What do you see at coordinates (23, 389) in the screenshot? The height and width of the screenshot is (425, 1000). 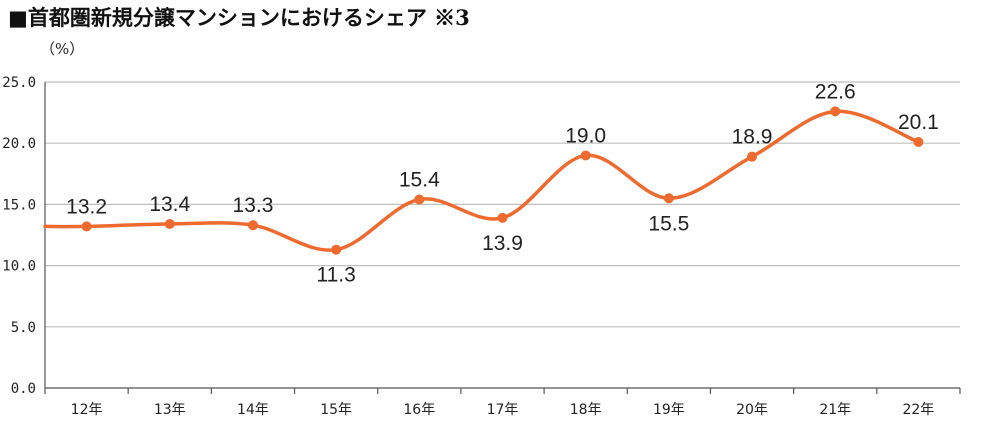 I see `y-tick-label: 0.0` at bounding box center [23, 389].